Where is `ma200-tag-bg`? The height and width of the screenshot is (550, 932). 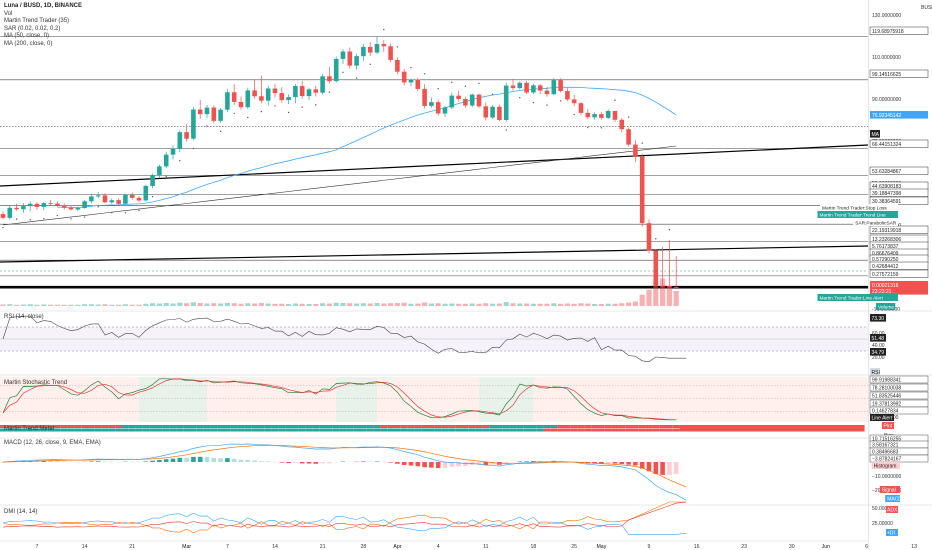
ma200-tag-bg is located at coordinates (875, 134).